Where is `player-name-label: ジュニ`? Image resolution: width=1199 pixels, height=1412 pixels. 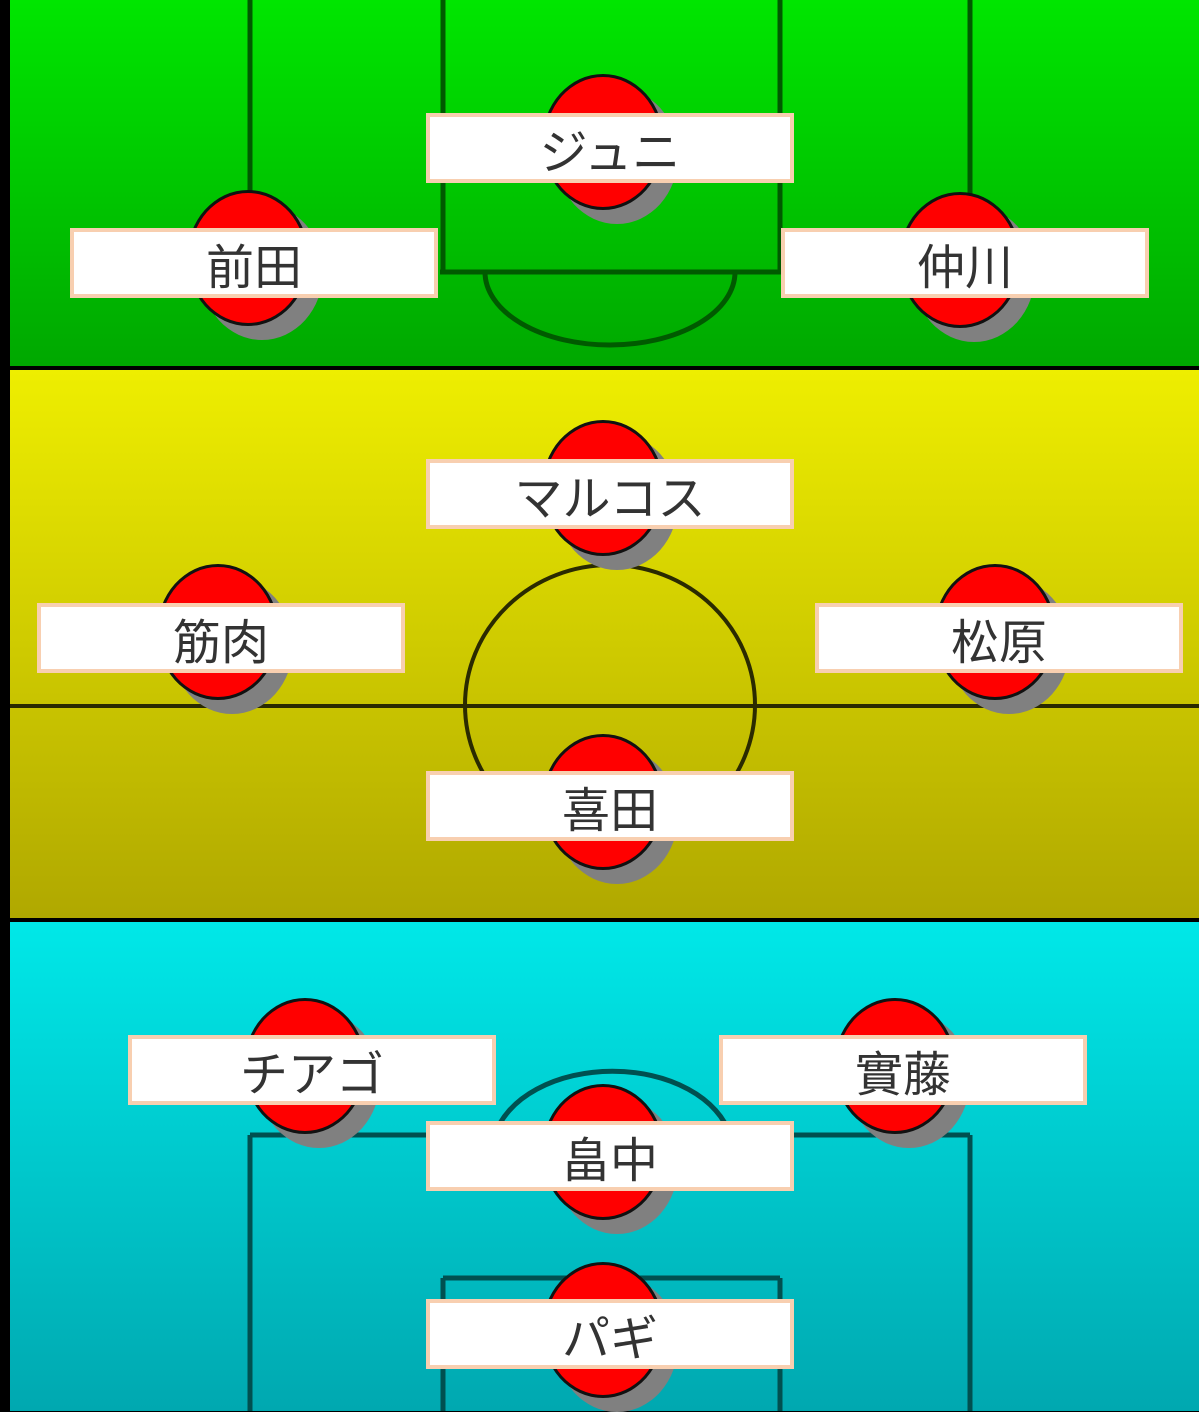
player-name-label: ジュニ is located at coordinates (610, 148).